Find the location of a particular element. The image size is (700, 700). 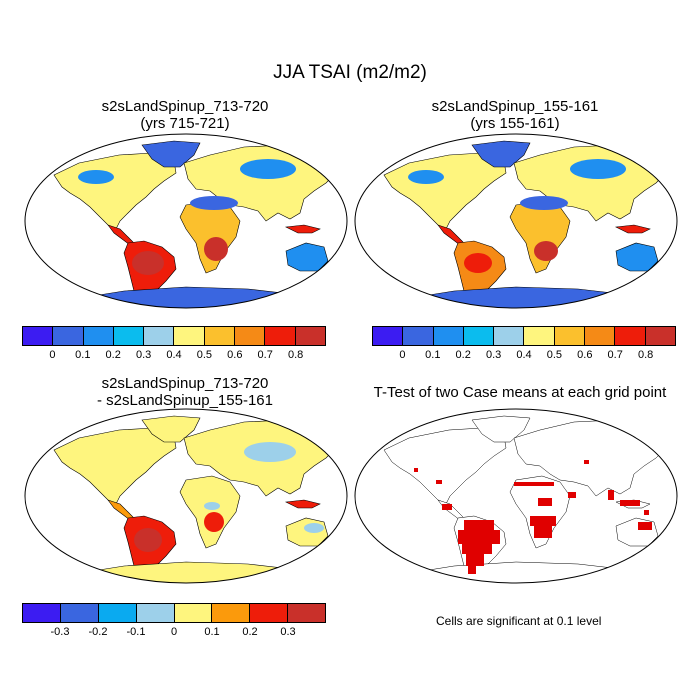

colorbar-difference is located at coordinates (174, 613).